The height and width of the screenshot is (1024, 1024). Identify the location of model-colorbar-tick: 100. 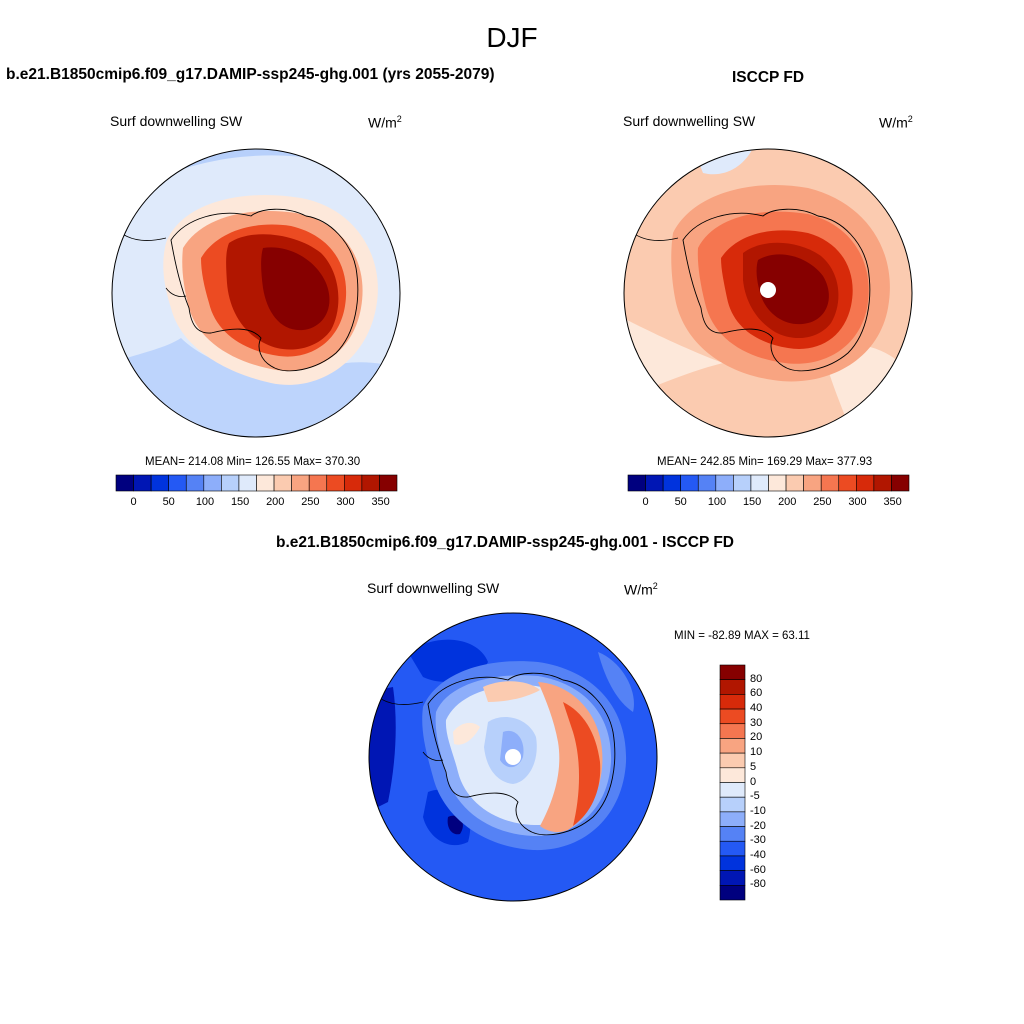
(205, 502).